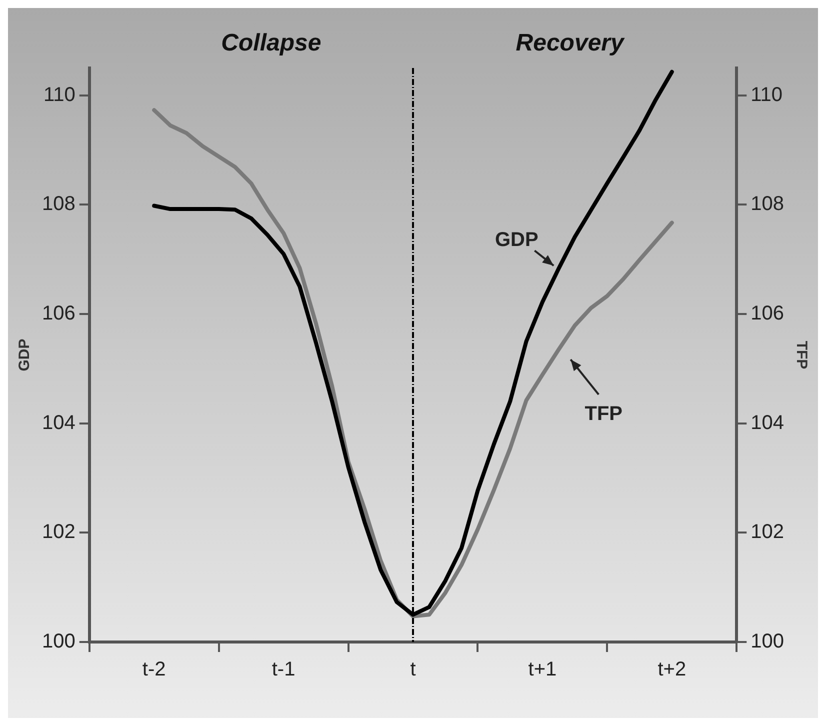 This screenshot has width=826, height=726. I want to click on y-tick-label: 104, so click(59, 423).